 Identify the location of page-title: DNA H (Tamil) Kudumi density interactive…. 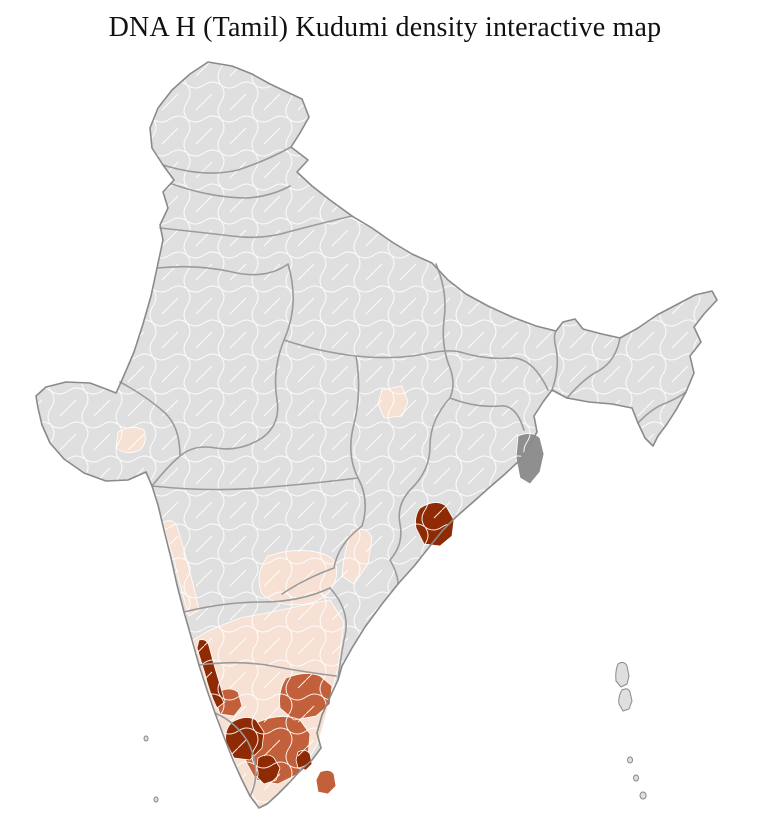
(385, 27).